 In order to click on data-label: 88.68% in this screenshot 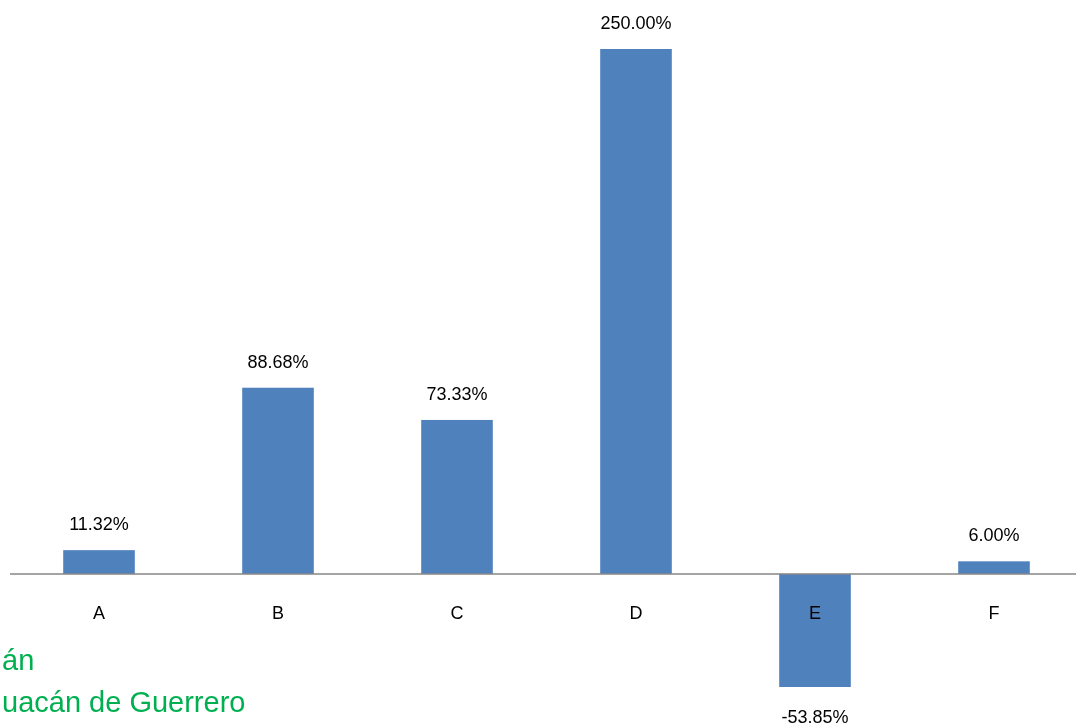, I will do `click(278, 361)`.